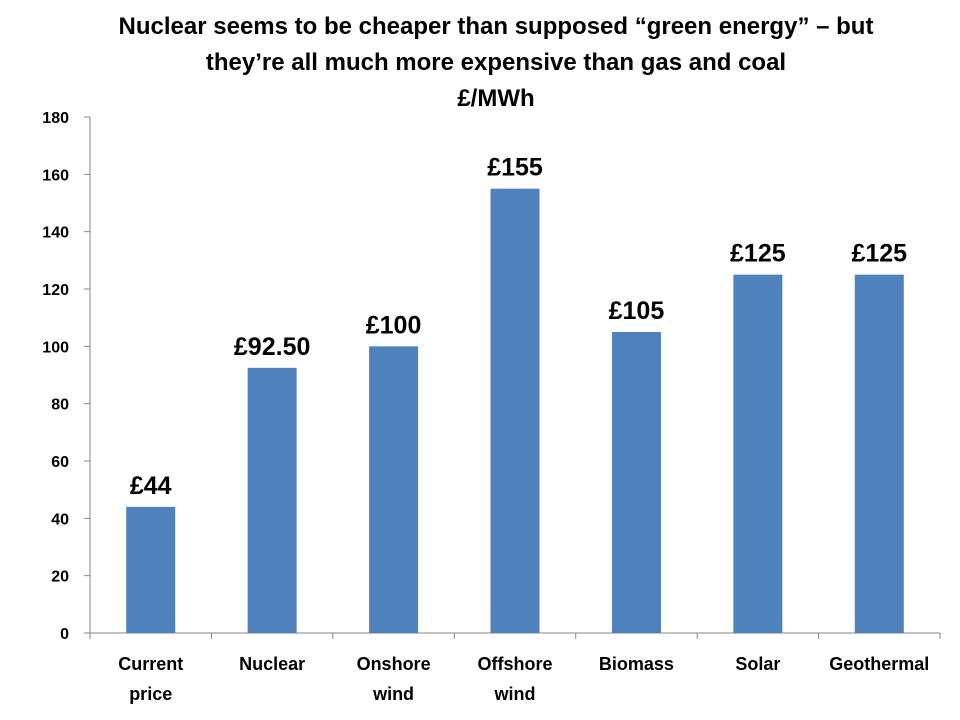 Image resolution: width=960 pixels, height=720 pixels. Describe the element at coordinates (150, 694) in the screenshot. I see `x-category-label-line: price` at that location.